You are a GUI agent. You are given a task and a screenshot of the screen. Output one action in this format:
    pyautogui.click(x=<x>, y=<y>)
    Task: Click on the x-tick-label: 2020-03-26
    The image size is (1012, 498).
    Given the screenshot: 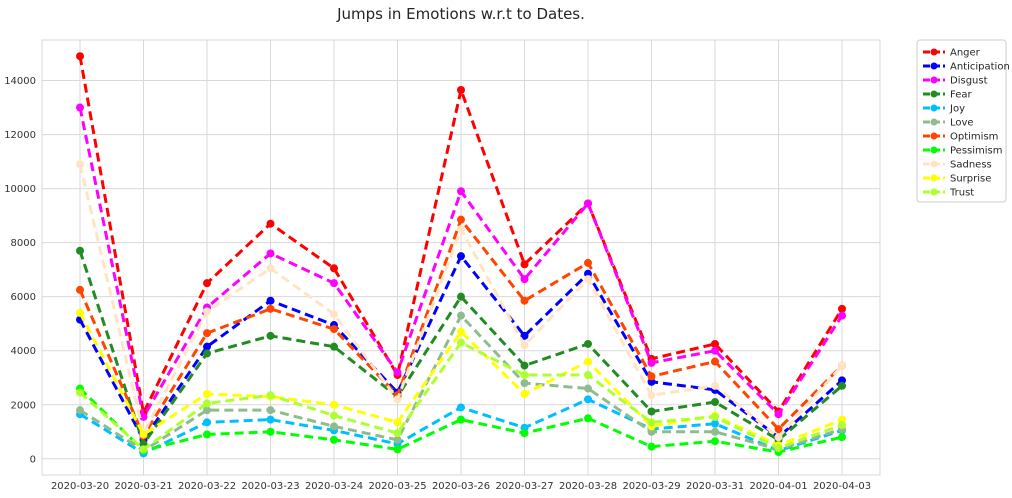 What is the action you would take?
    pyautogui.click(x=461, y=486)
    